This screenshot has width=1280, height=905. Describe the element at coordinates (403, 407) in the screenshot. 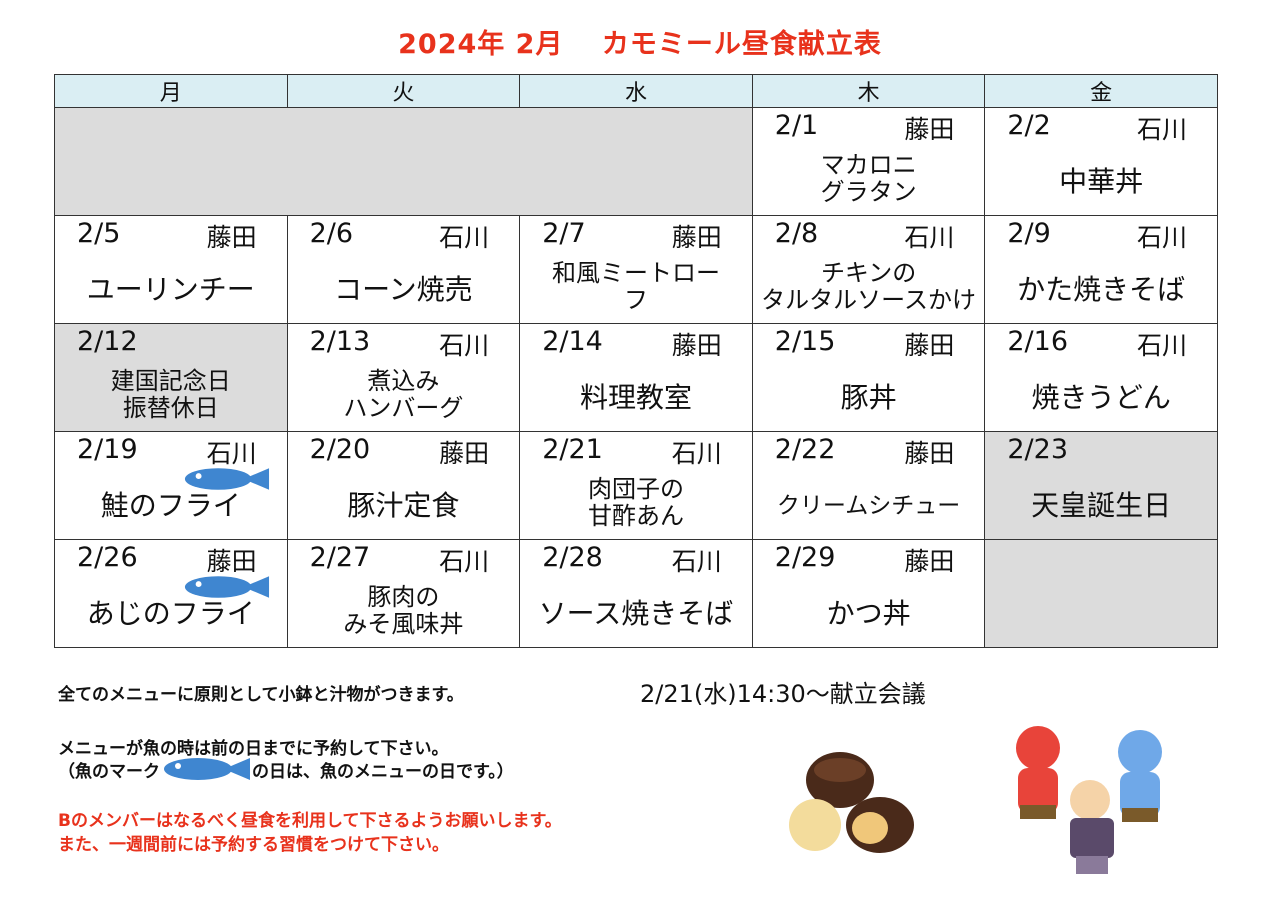

I see `menu-line: ハンバーグ` at that location.